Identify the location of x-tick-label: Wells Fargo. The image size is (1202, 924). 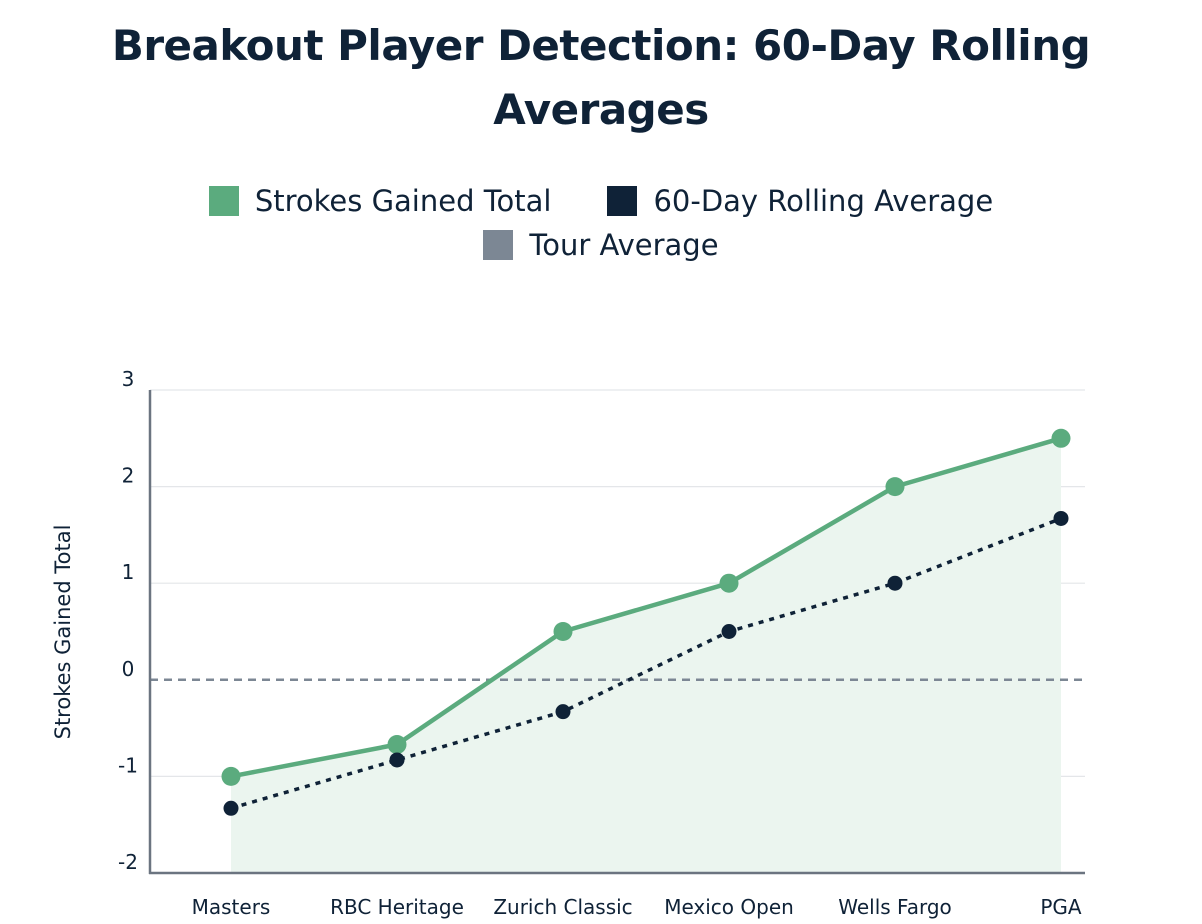
(895, 907).